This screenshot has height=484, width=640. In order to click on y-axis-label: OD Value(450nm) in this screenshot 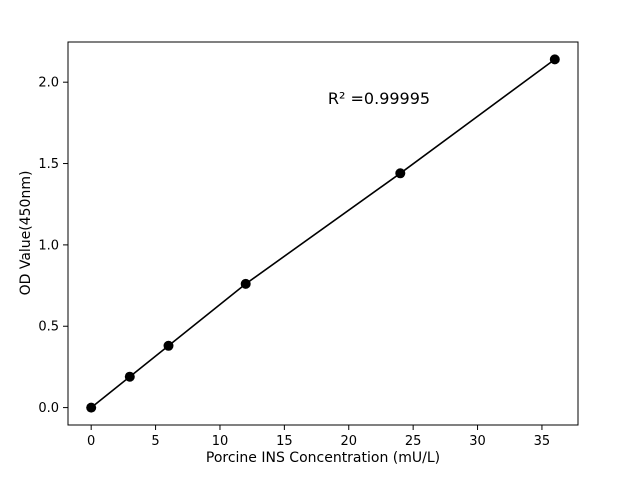, I will do `click(26, 233)`.